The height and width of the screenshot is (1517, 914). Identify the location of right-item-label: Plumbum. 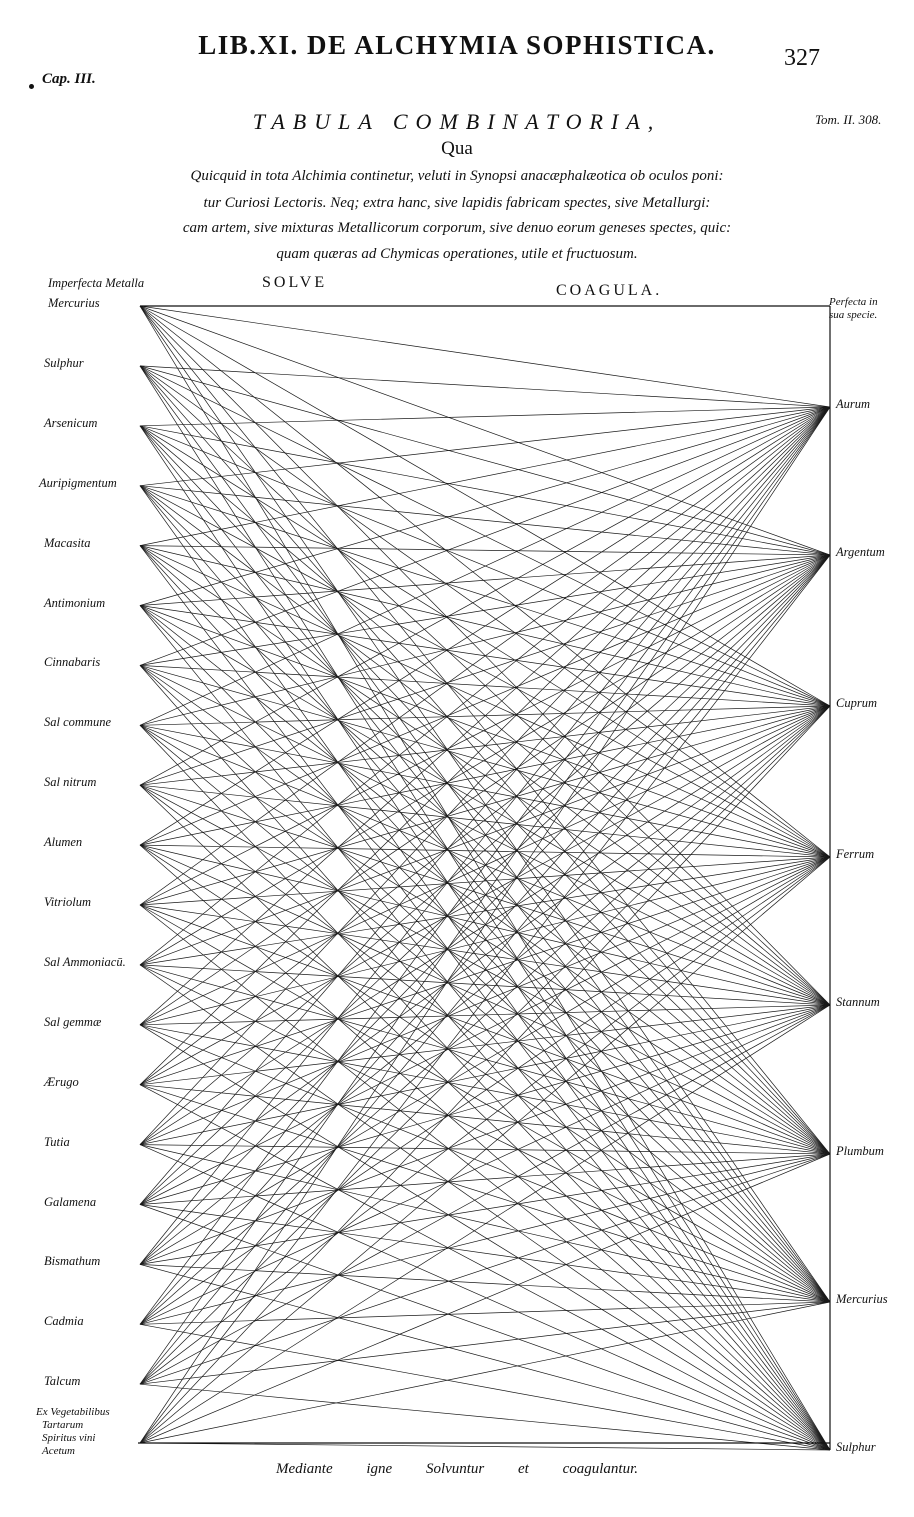
(860, 1151).